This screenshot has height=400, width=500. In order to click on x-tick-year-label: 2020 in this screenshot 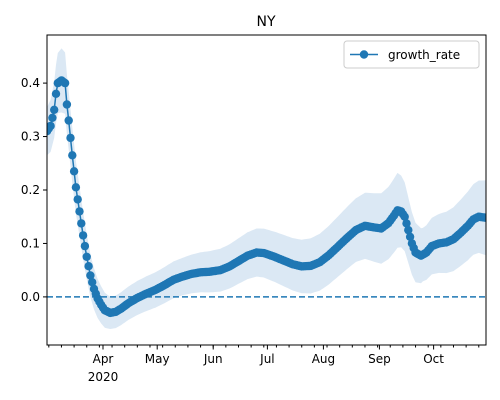, I will do `click(103, 377)`.